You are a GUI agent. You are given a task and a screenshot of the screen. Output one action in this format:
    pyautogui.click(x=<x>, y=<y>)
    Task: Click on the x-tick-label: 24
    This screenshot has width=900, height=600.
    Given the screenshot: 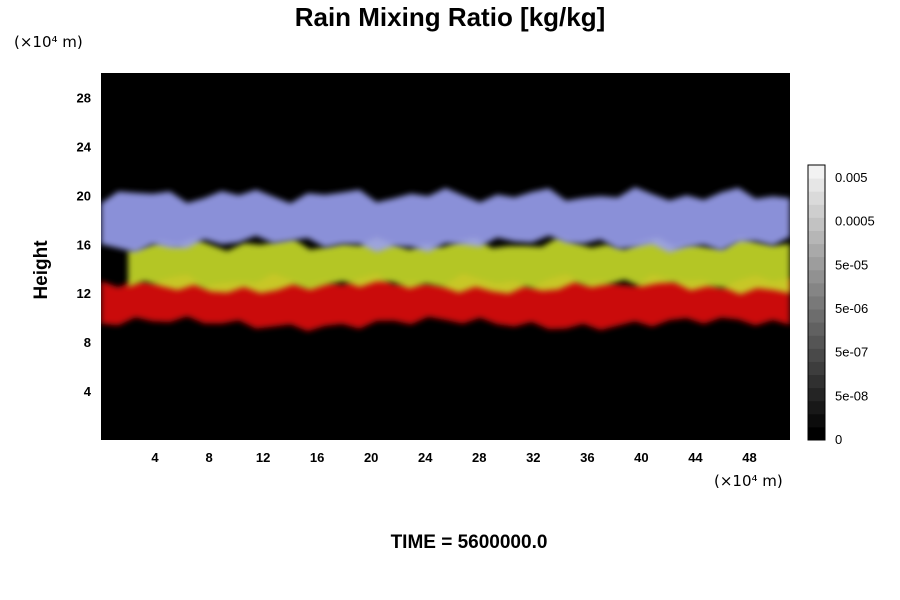 What is the action you would take?
    pyautogui.click(x=425, y=457)
    